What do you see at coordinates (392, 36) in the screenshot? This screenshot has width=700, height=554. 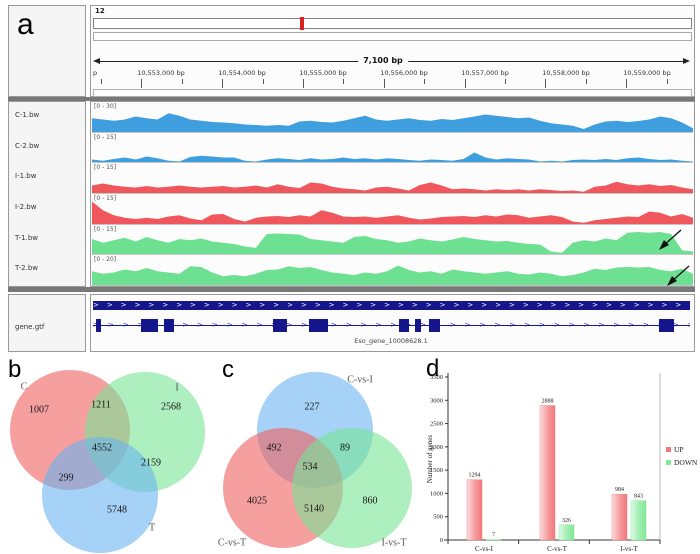 I see `region-bar` at bounding box center [392, 36].